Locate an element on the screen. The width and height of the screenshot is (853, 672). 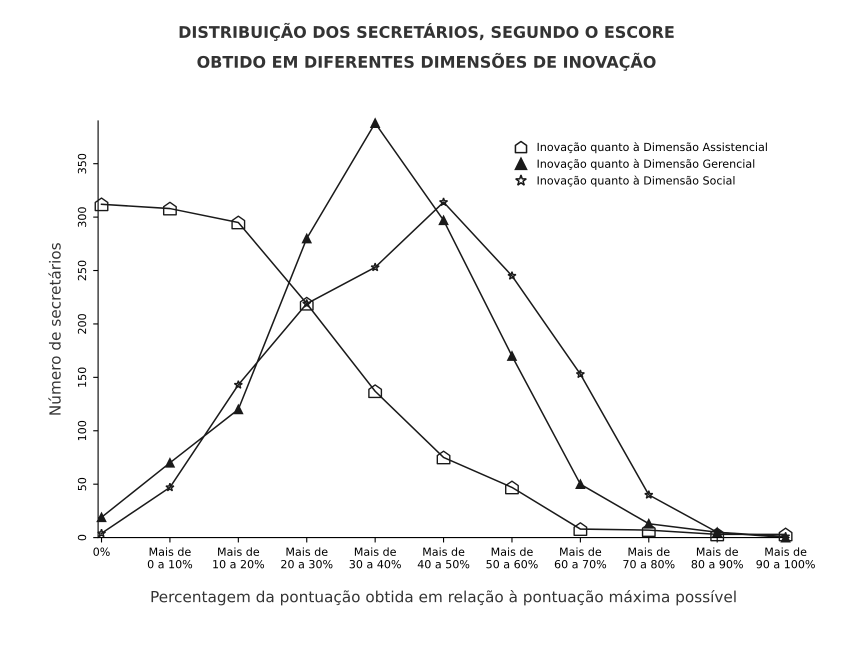
y-tick-label: 100 is located at coordinates (82, 430).